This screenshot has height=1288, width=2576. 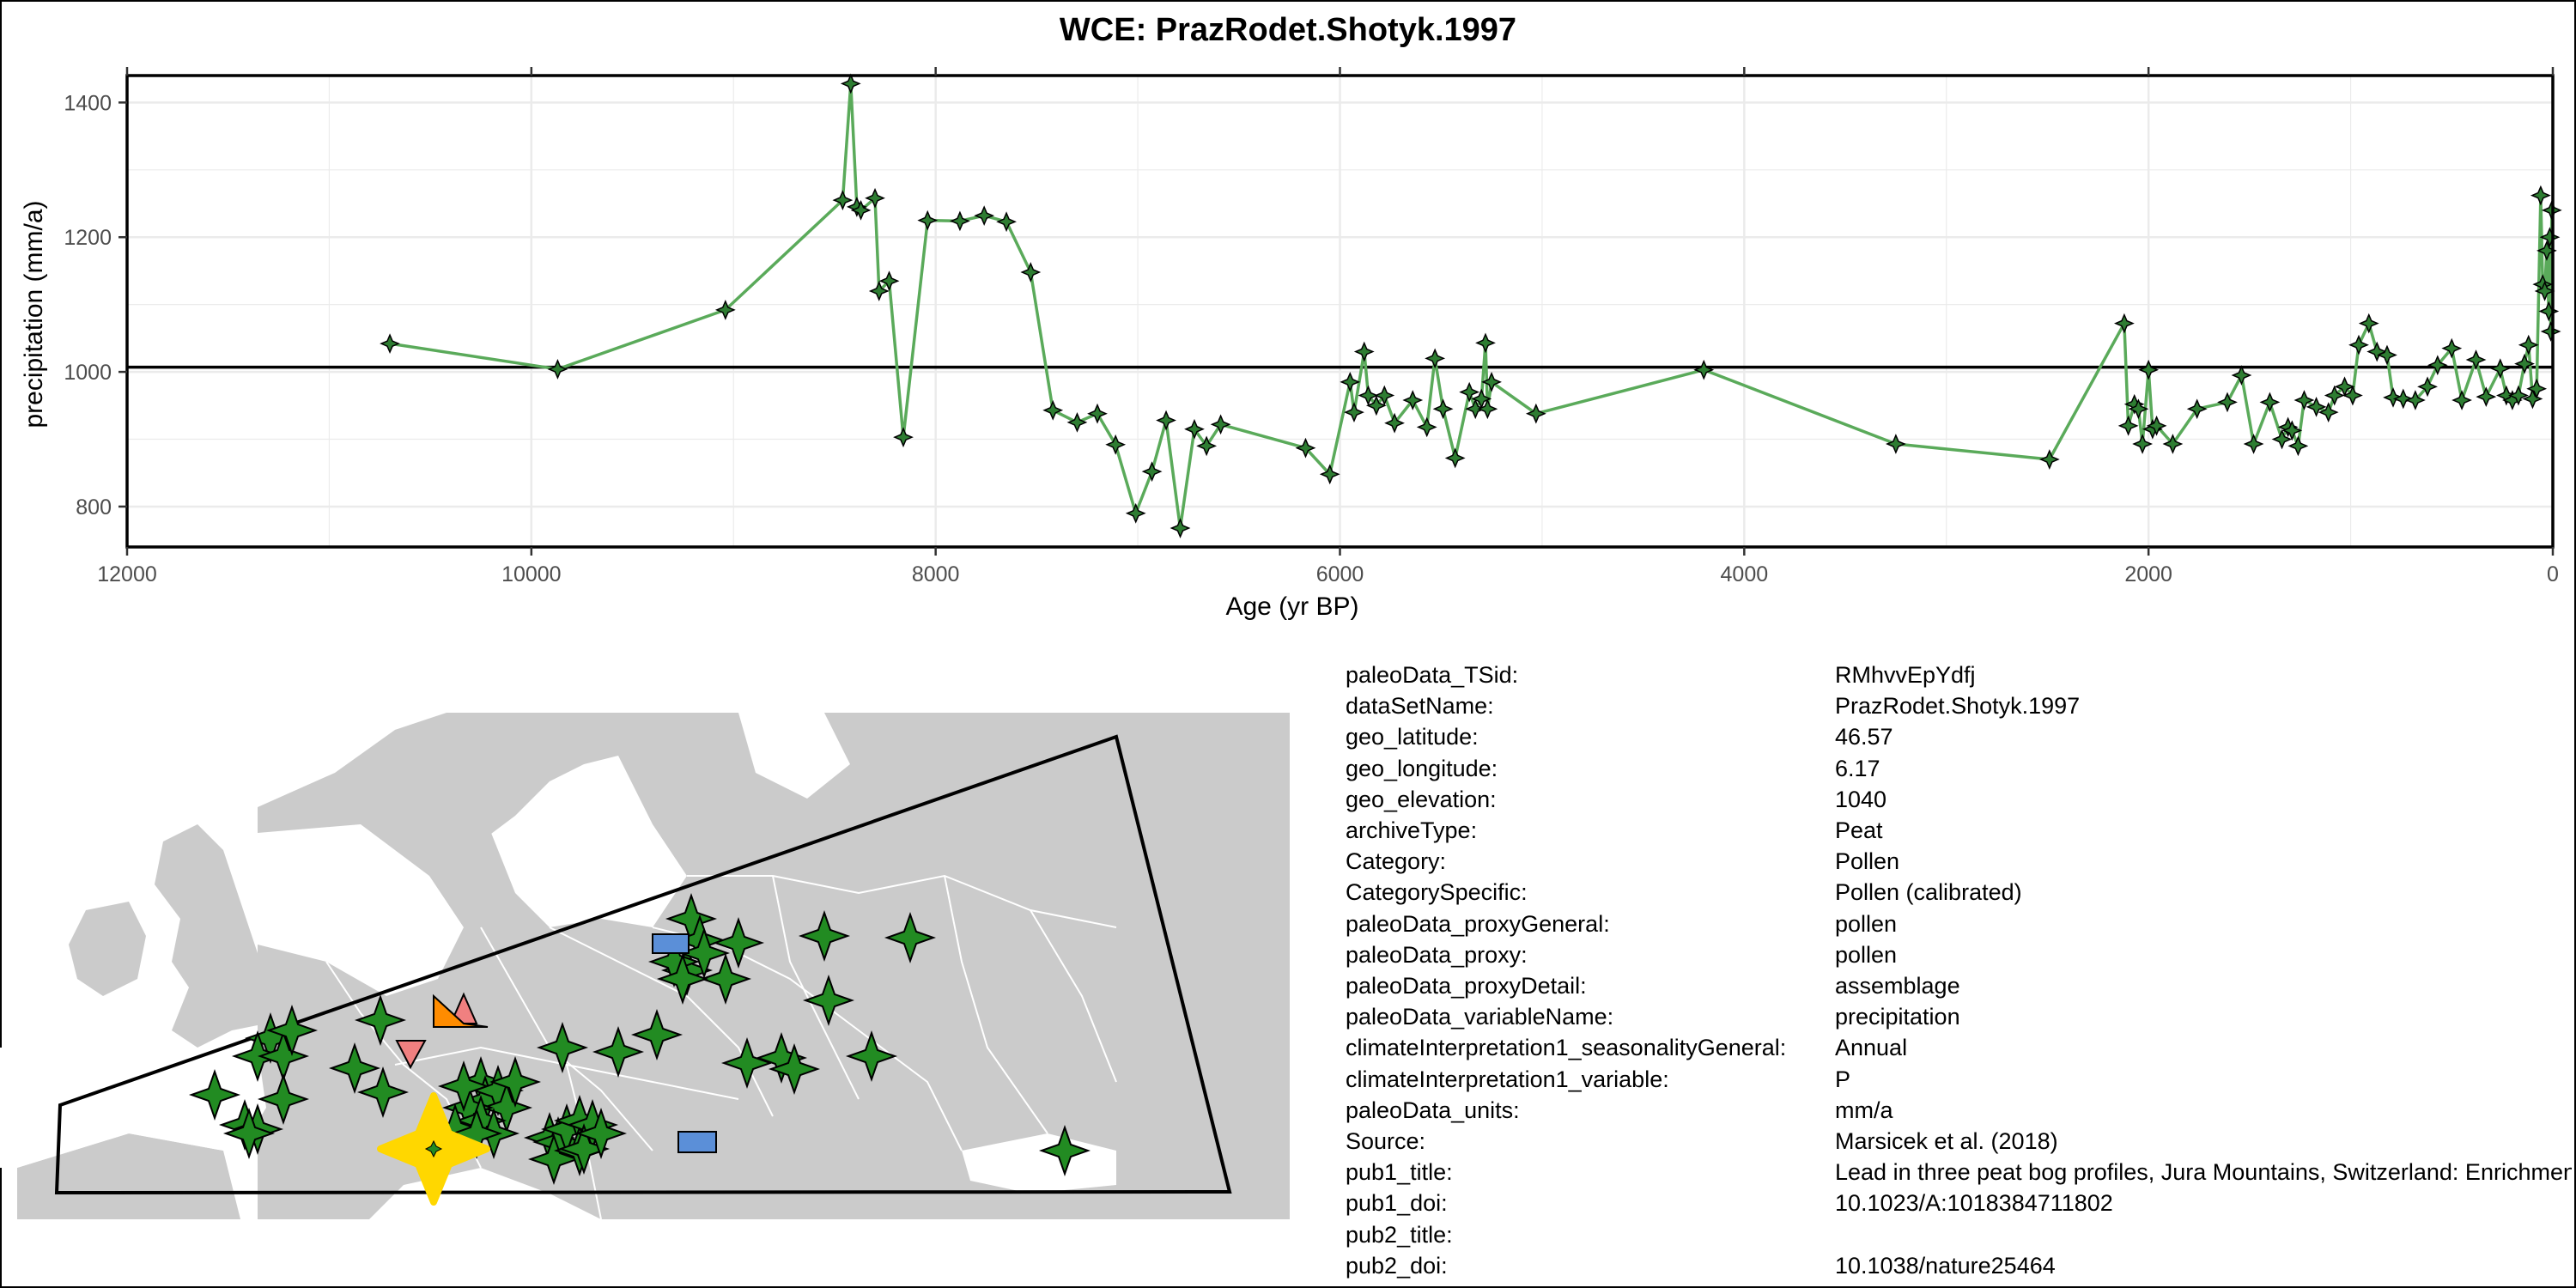 What do you see at coordinates (34, 314) in the screenshot?
I see `y-axis-label: precipitation (mm/a)` at bounding box center [34, 314].